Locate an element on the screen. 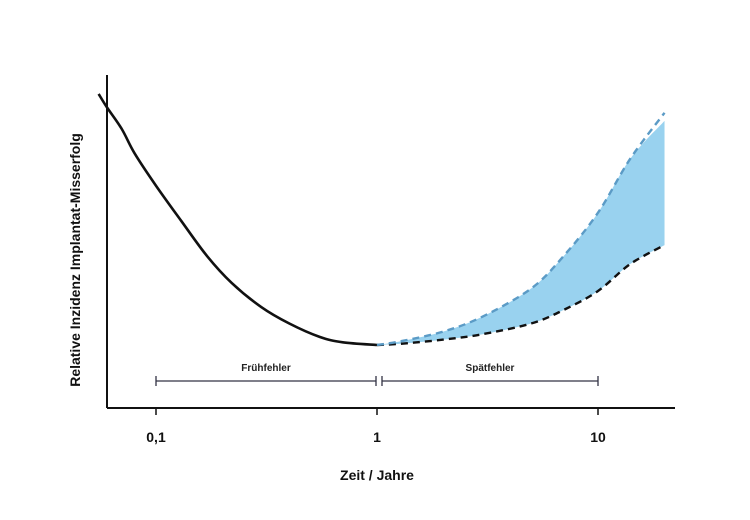  annotation-layer: Frühfehler Spätfehler is located at coordinates (377, 374).